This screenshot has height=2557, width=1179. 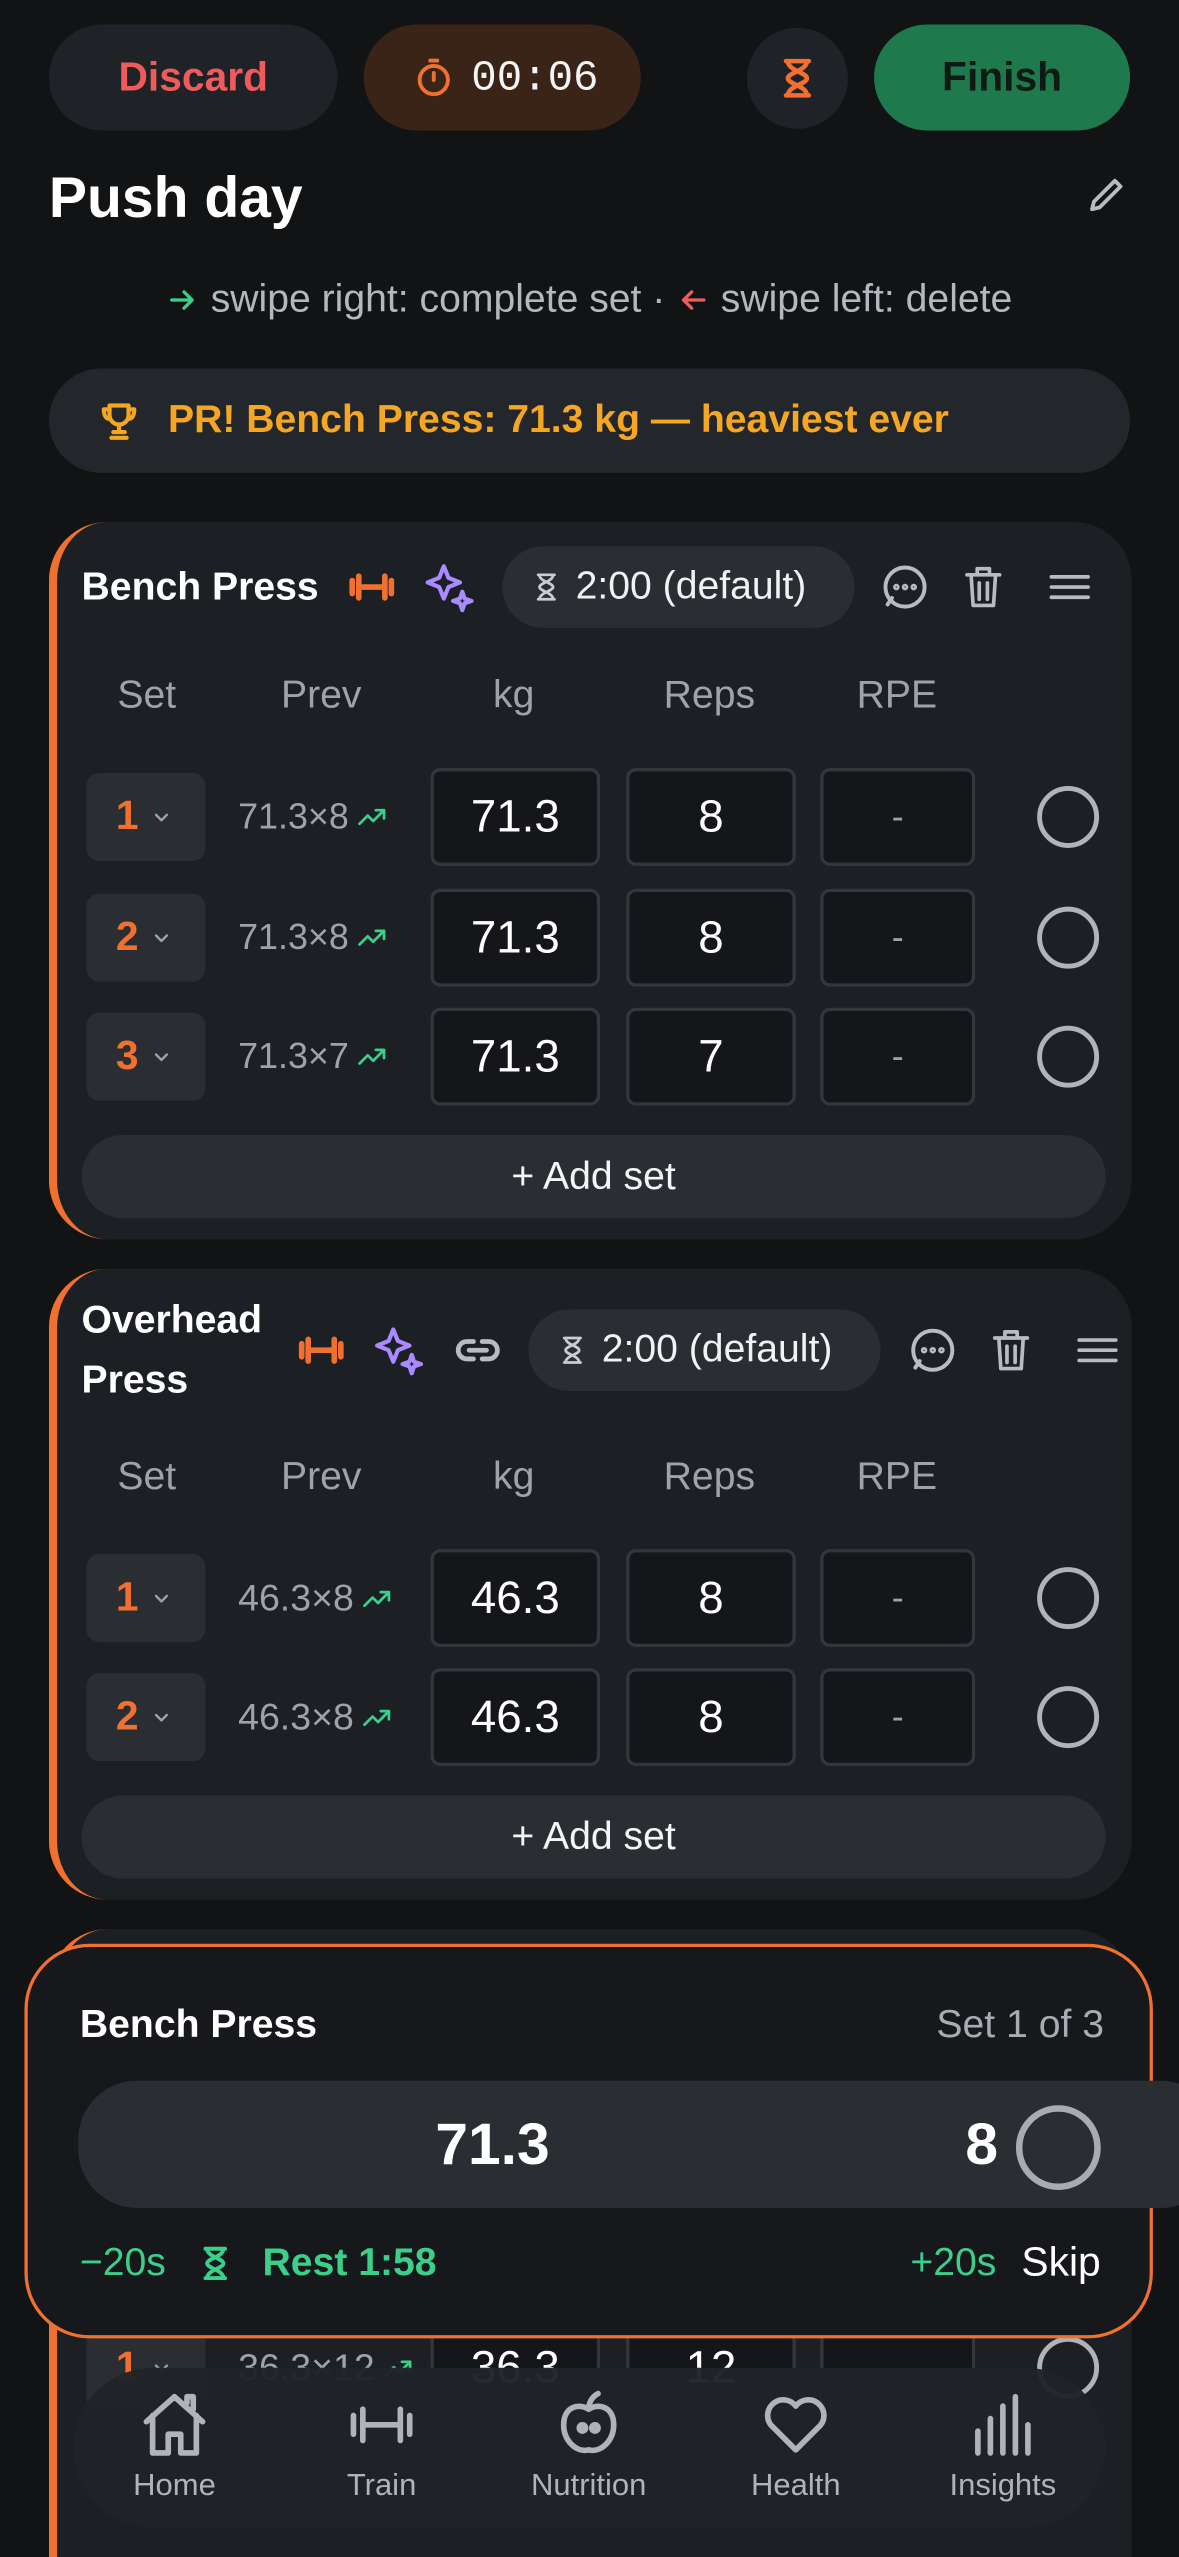 I want to click on set-number: 2, so click(x=127, y=937).